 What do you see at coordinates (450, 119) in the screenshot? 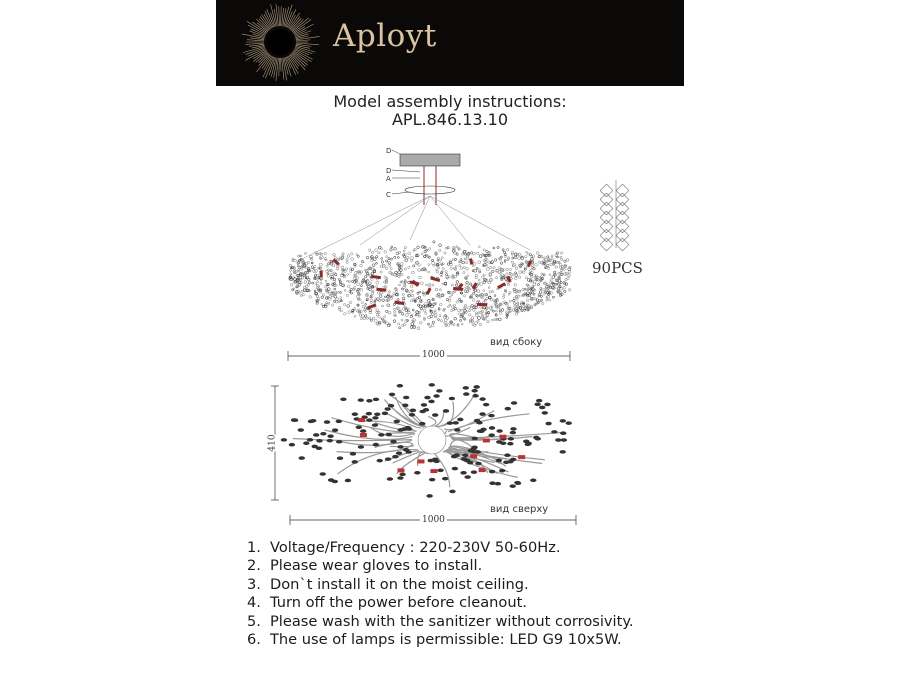
I see `model-number: APL.846.13.10` at bounding box center [450, 119].